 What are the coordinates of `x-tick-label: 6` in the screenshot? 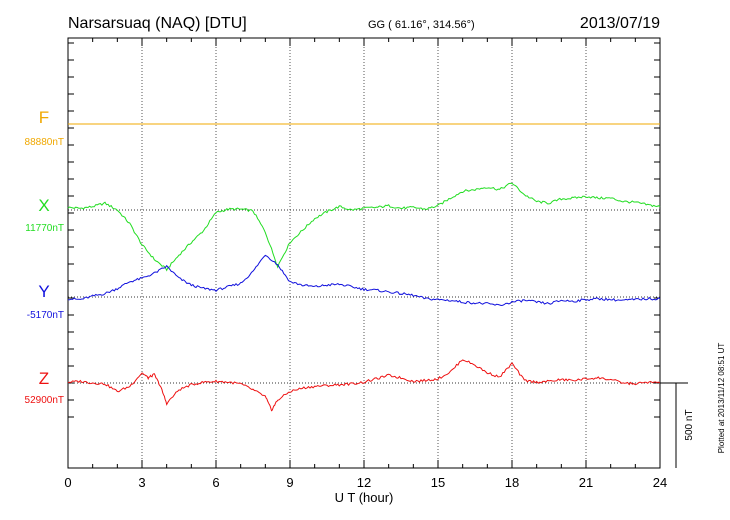 It's located at (215, 482).